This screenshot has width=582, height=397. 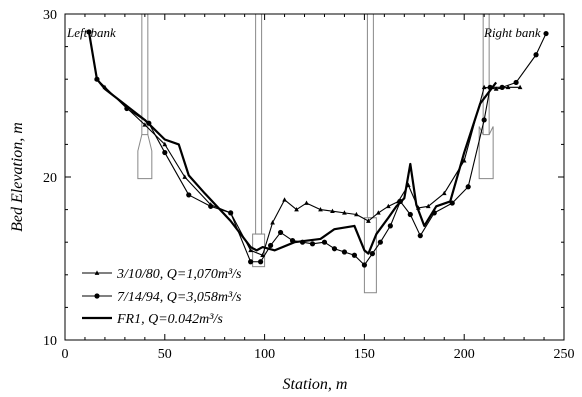 I want to click on x-tick-label: 50, so click(x=165, y=354).